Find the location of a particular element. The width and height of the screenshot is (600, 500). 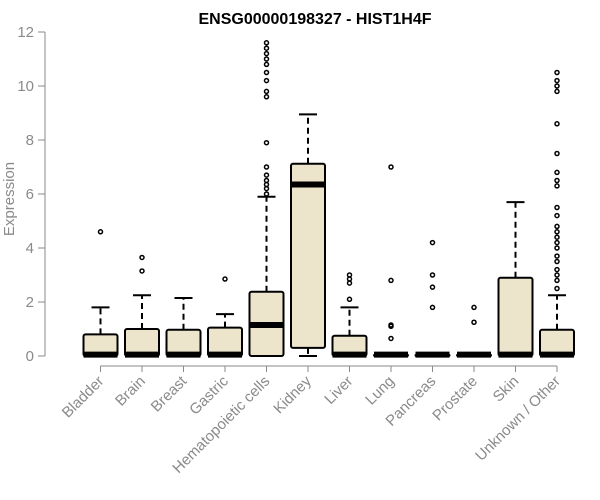

box-gastric is located at coordinates (225, 317).